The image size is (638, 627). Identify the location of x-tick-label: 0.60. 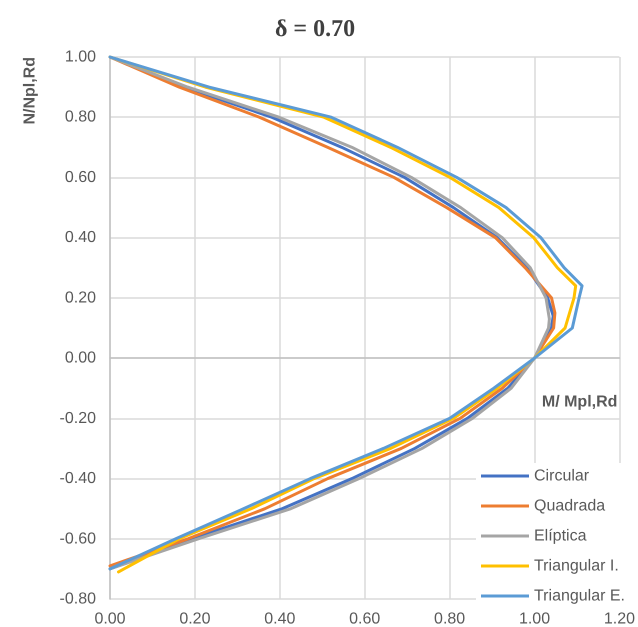
(364, 618).